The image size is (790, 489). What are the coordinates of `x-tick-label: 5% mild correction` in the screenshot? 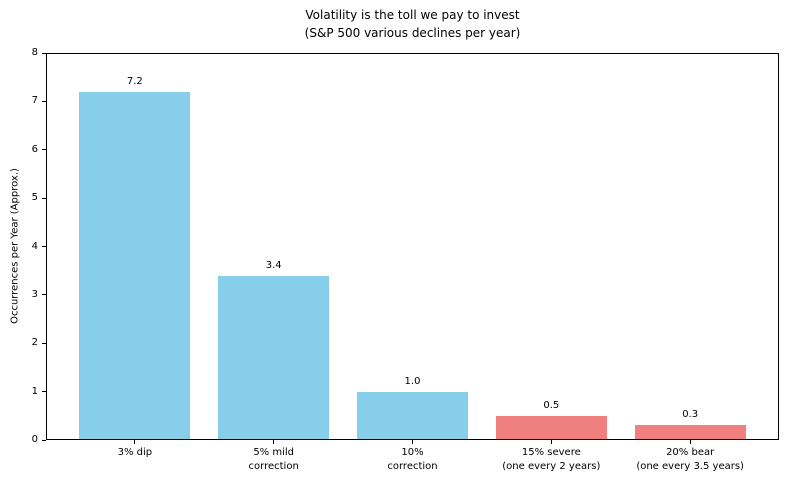 It's located at (274, 460).